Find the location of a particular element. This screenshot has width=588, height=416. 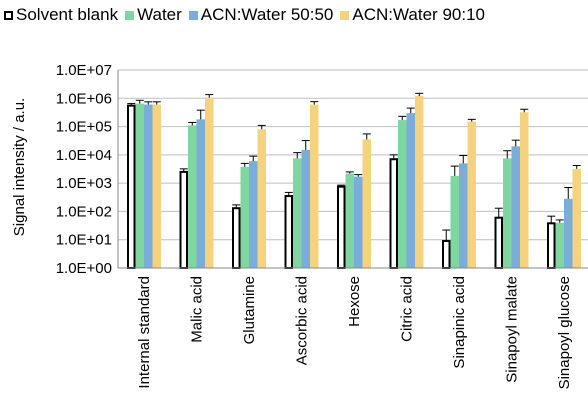

bar-water-malic-acid is located at coordinates (192, 196).